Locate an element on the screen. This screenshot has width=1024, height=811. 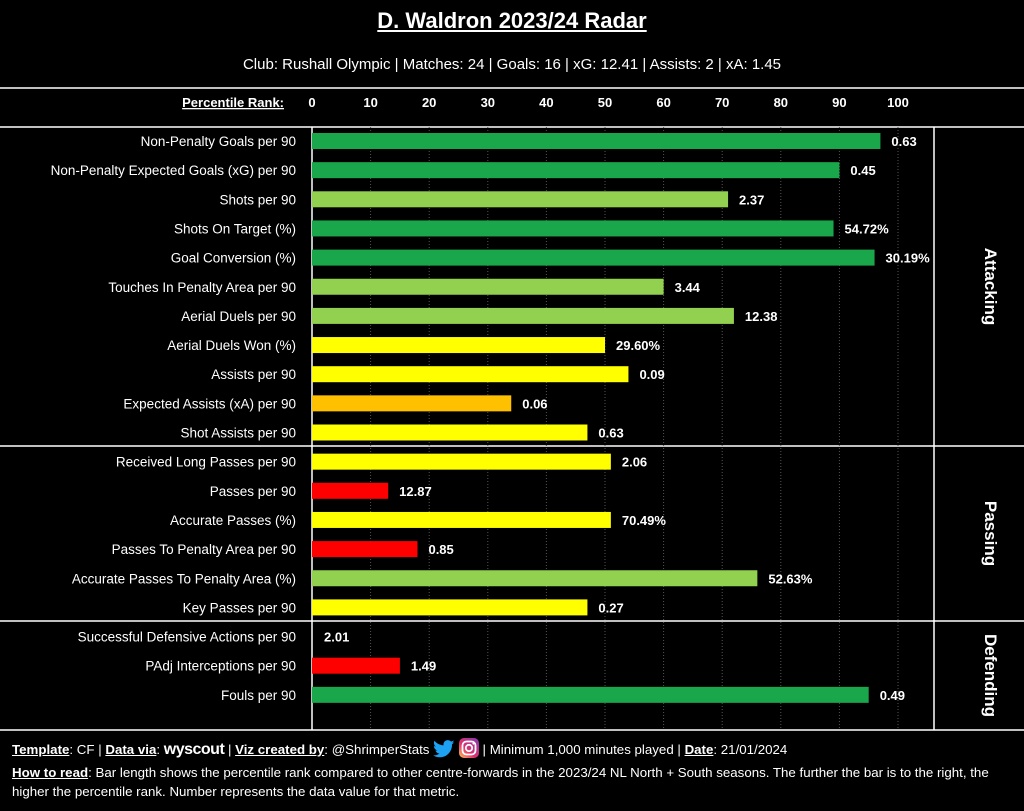
data-label: 0.45 is located at coordinates (862, 170).